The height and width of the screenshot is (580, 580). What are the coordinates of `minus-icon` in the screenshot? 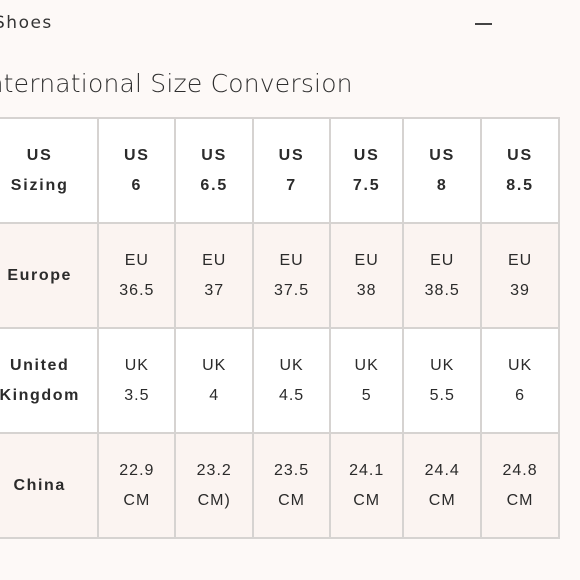 It's located at (483, 24).